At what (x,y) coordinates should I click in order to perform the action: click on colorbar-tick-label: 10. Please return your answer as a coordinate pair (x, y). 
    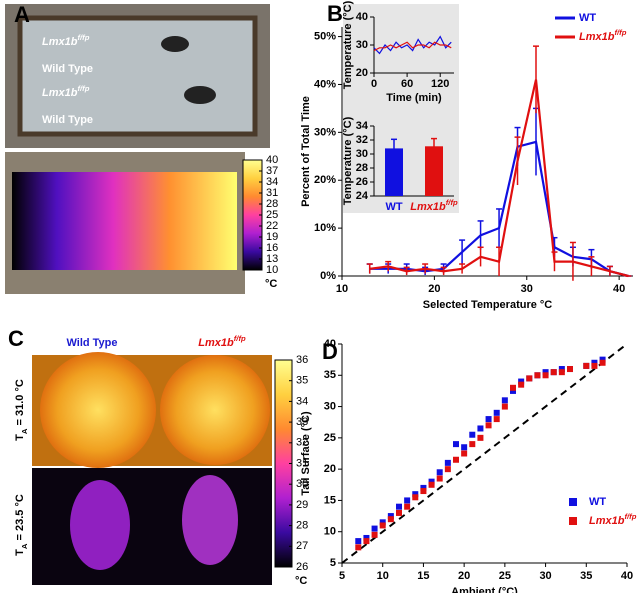
    Looking at the image, I should click on (272, 270).